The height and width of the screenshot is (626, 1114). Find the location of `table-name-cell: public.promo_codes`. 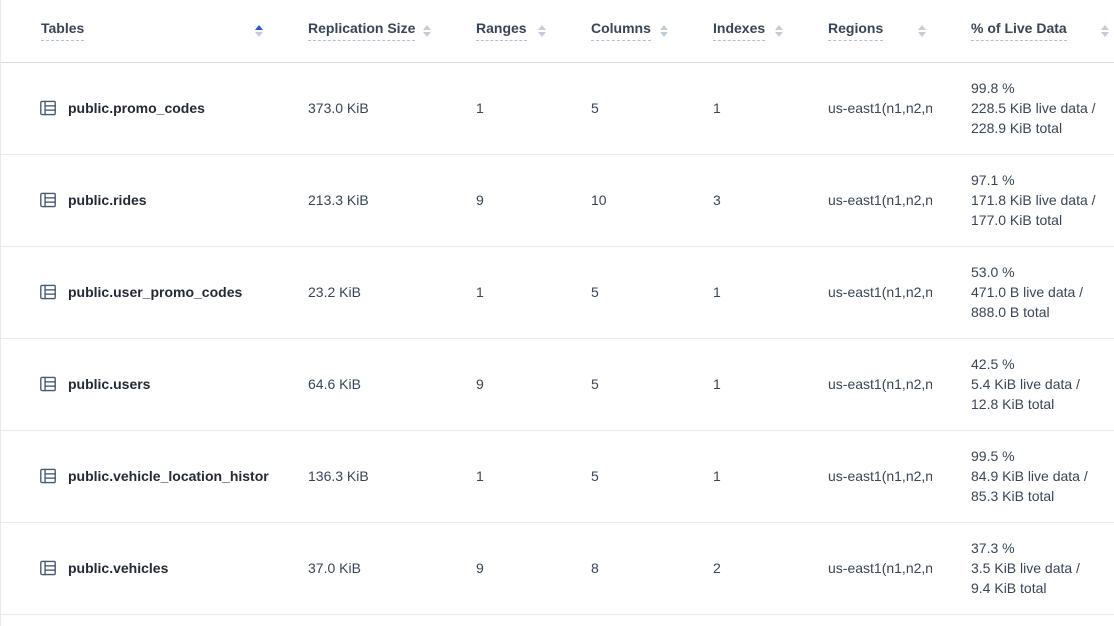

table-name-cell: public.promo_codes is located at coordinates (135, 108).